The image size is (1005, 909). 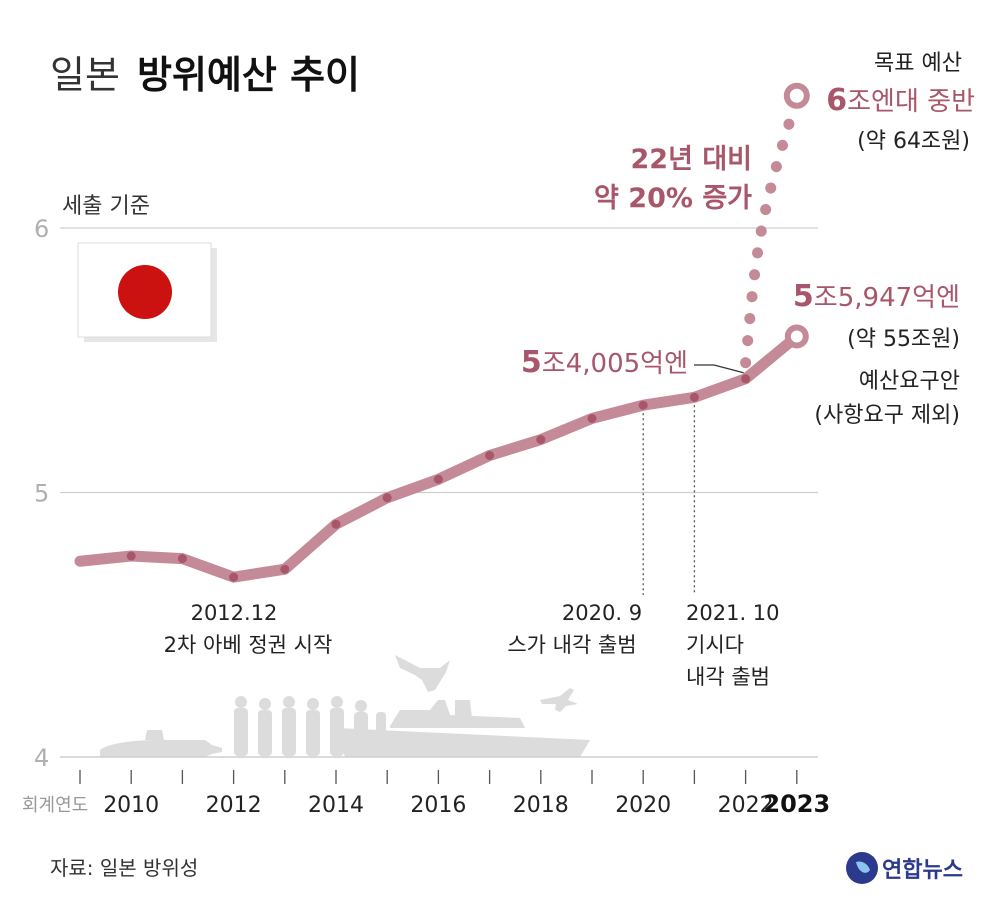 I want to click on target-budget-block: 목표 예산 6조엔대 중반 (약 64조원), so click(x=900, y=102).